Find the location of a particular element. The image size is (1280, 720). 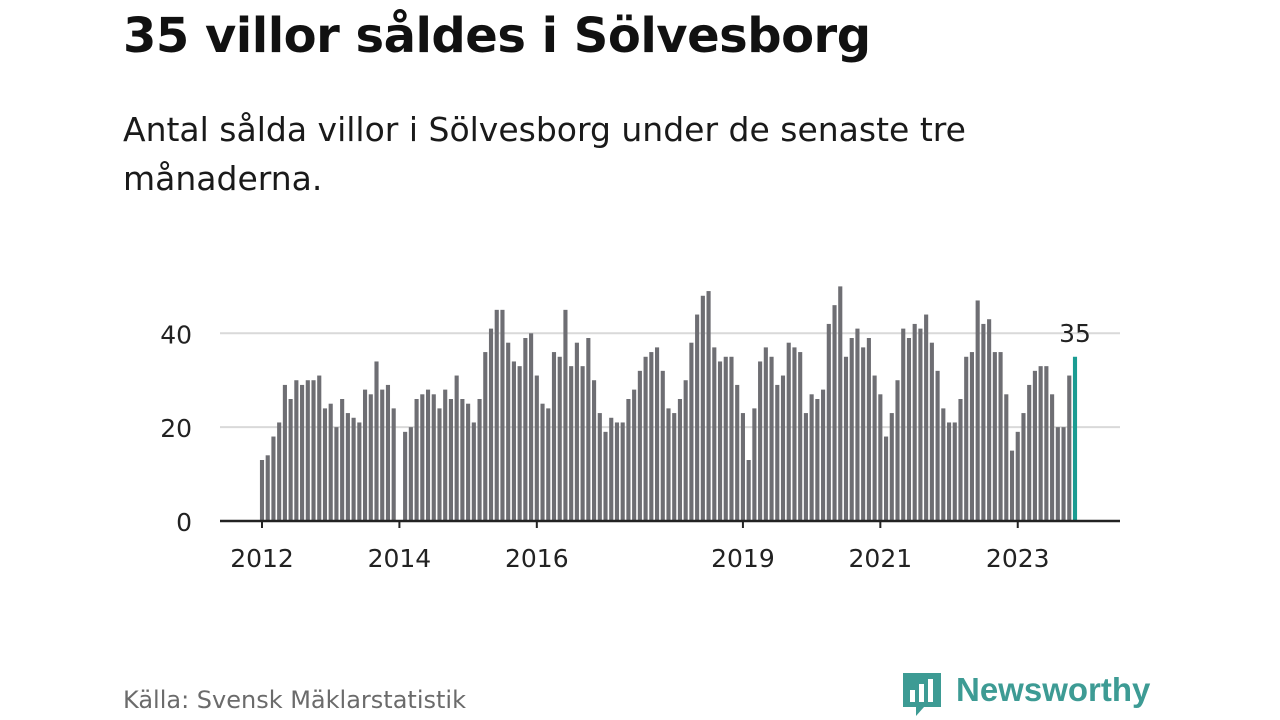

y-tick-label: 20 is located at coordinates (176, 428).